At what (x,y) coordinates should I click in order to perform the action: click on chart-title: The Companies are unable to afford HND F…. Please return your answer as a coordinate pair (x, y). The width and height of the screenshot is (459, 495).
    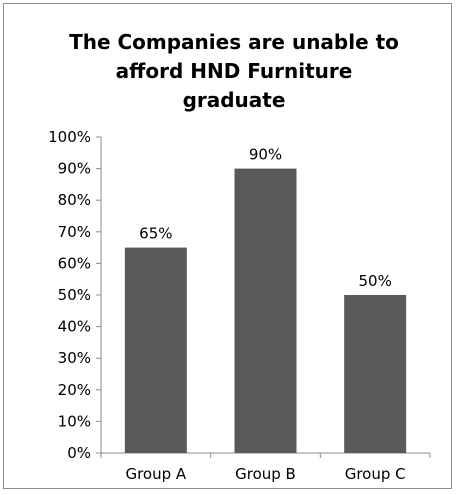
    Looking at the image, I should click on (234, 71).